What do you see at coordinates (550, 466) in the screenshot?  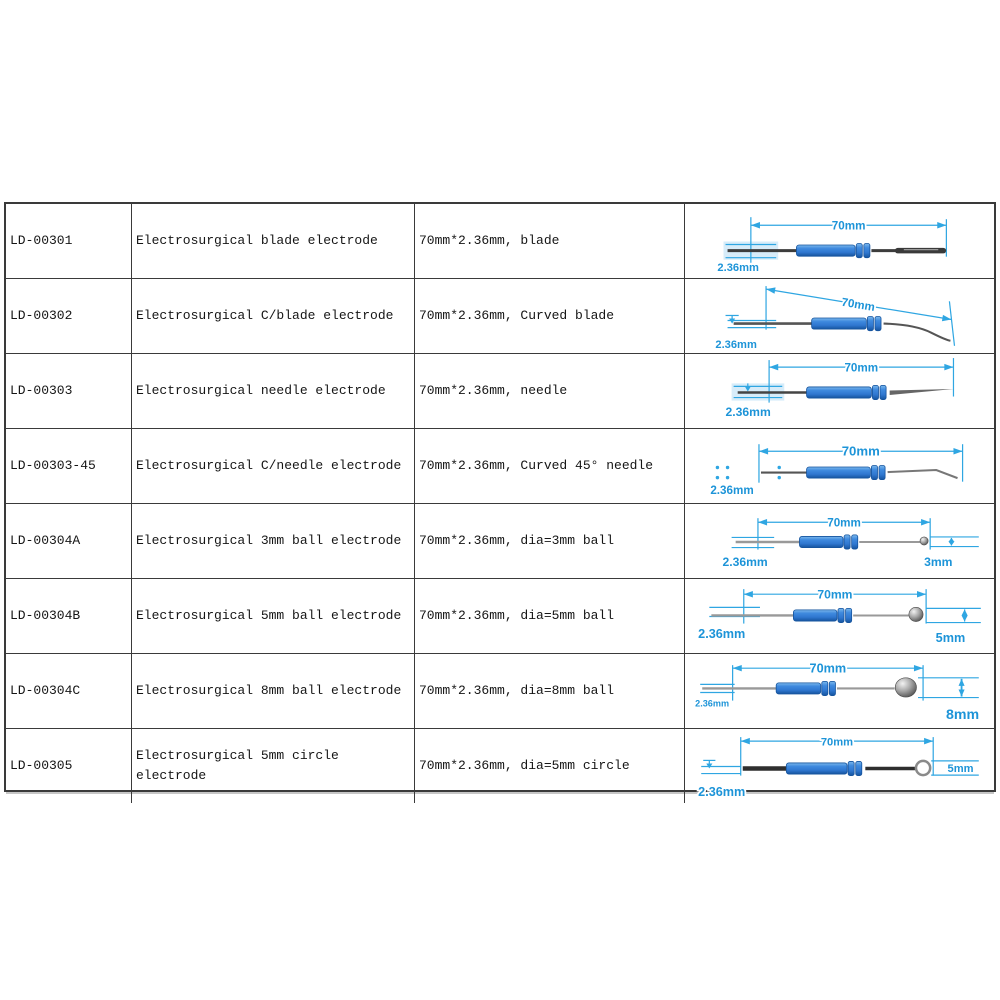 I see `product-spec: 70mm*2.36mm, Curved 45° needle` at bounding box center [550, 466].